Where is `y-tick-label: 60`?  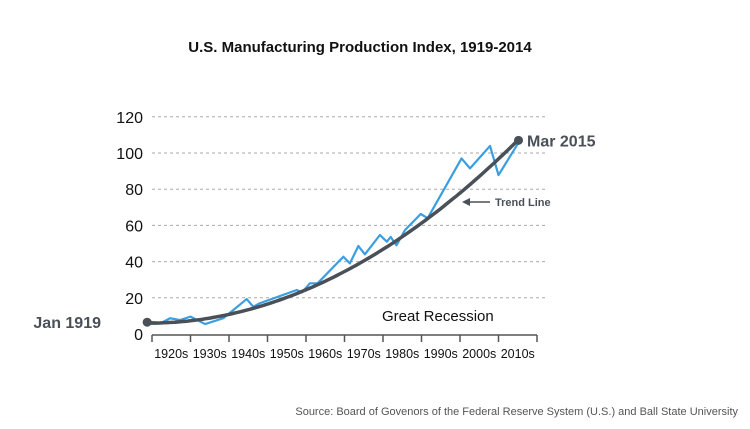 y-tick-label: 60 is located at coordinates (134, 226).